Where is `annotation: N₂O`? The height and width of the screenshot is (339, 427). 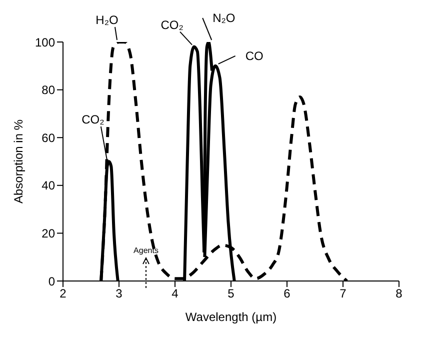 annotation: N₂O is located at coordinates (224, 18).